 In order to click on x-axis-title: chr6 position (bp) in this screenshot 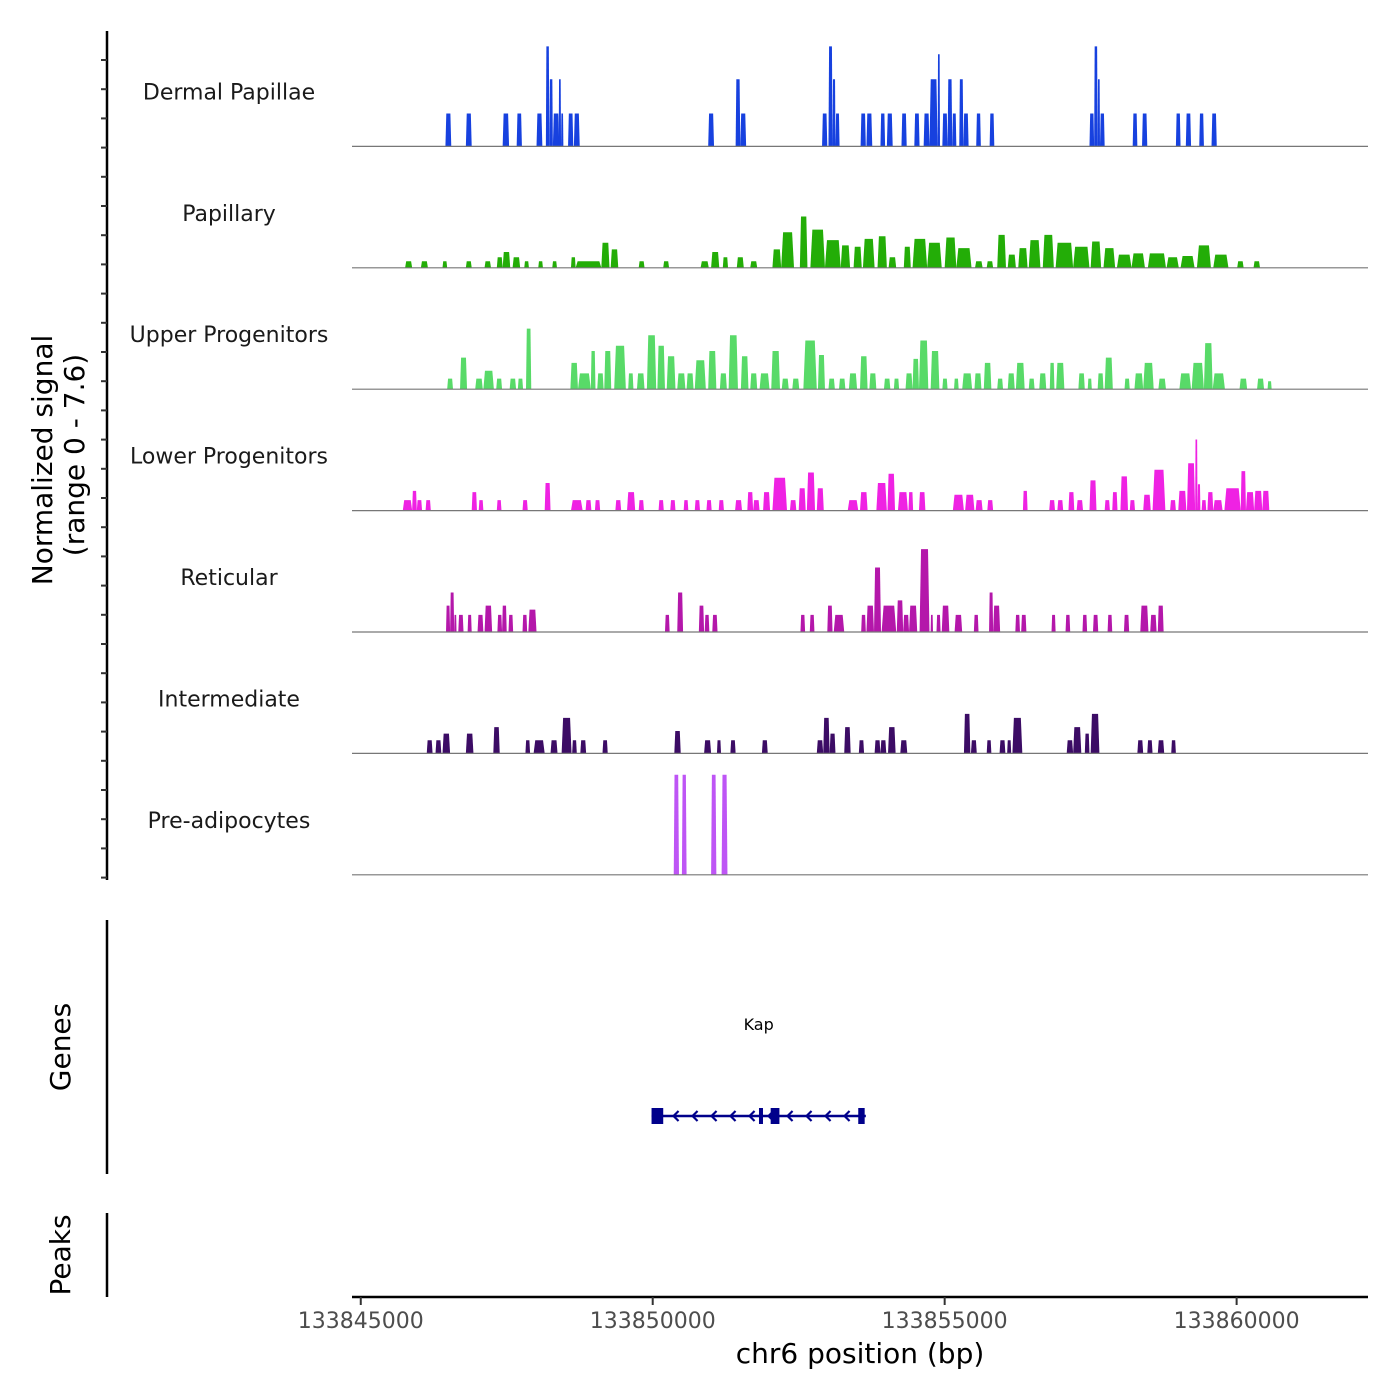, I will do `click(860, 1353)`.